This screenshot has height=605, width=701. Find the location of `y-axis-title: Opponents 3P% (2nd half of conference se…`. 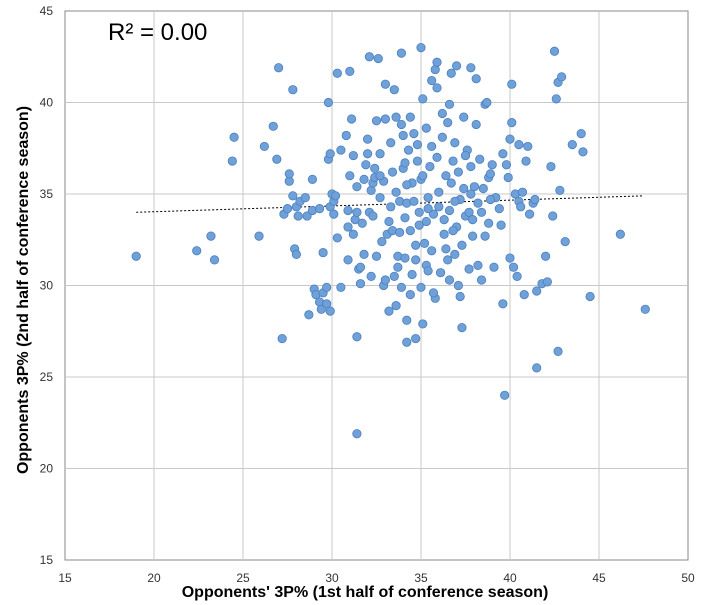

y-axis-title: Opponents 3P% (2nd half of conference se… is located at coordinates (23, 290).